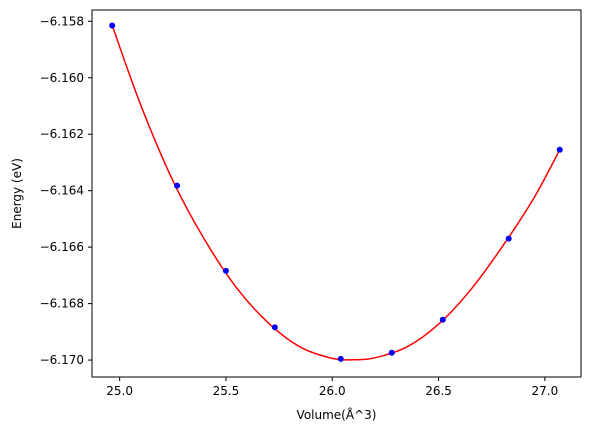  I want to click on x-tick-label: 25.5, so click(226, 391).